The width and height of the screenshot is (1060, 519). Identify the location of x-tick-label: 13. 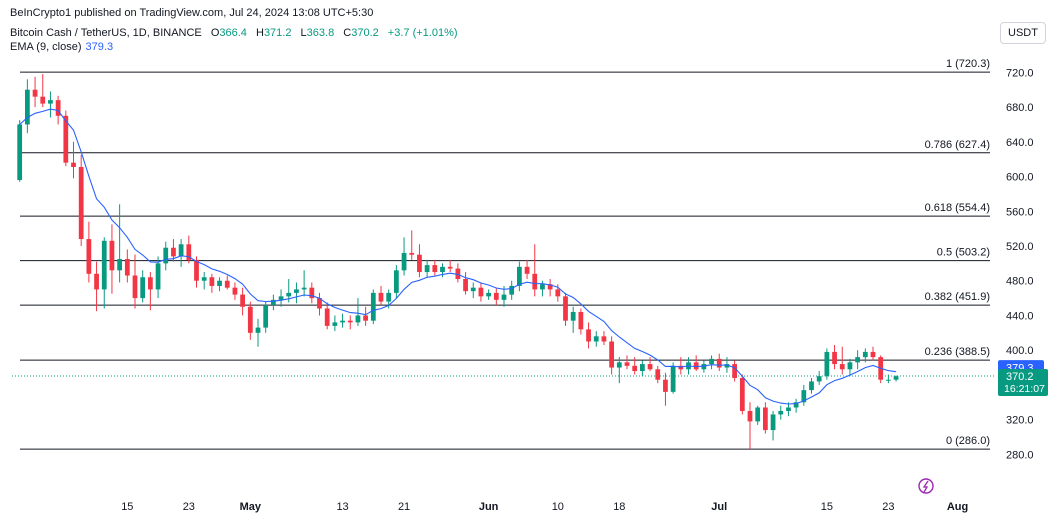
(342, 507).